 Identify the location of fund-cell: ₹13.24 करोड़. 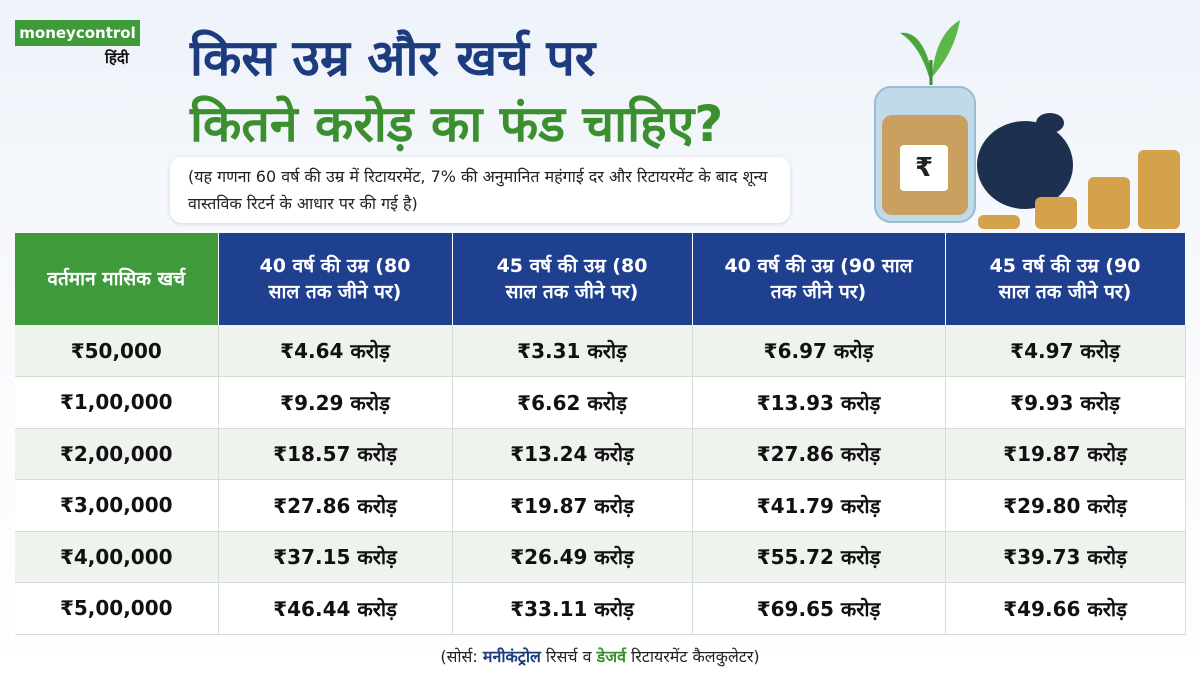
(572, 454).